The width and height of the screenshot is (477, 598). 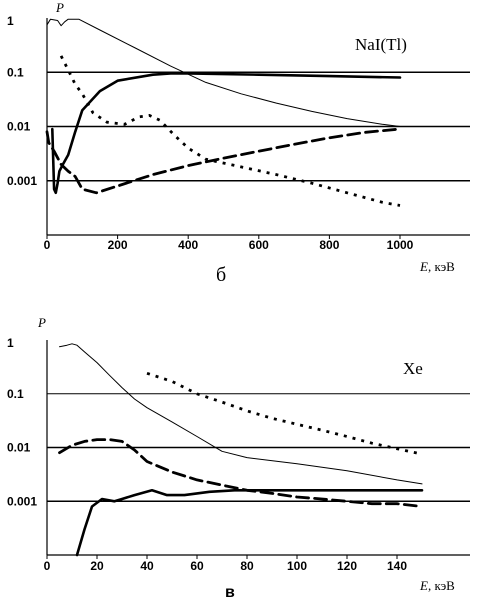 What do you see at coordinates (441, 266) in the screenshot?
I see `chart-b-xlabel-unit: , кэВ` at bounding box center [441, 266].